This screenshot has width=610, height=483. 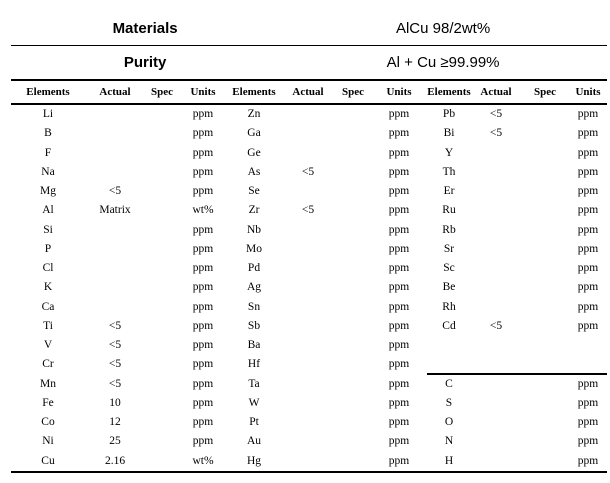 I want to click on row-group-g3: Rb ppm, so click(x=517, y=230).